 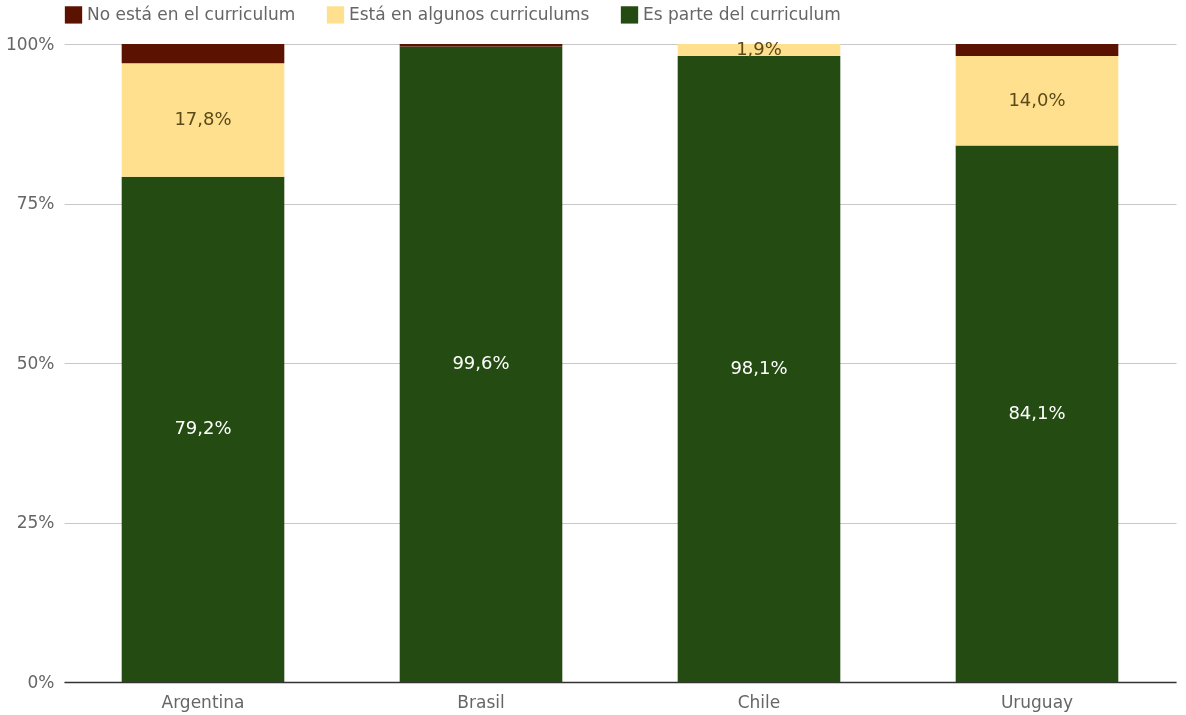 I want to click on x-tick-label: Brasil, so click(x=481, y=701).